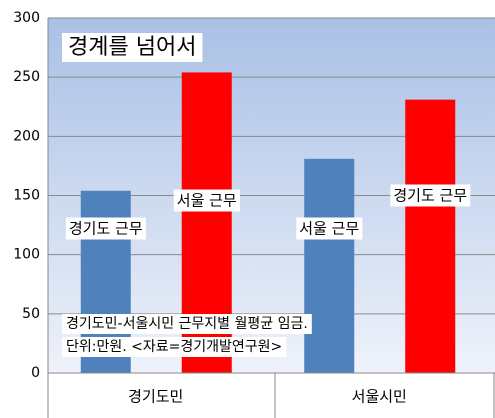 The height and width of the screenshot is (418, 495). What do you see at coordinates (26, 77) in the screenshot?
I see `y-tick-label: 250` at bounding box center [26, 77].